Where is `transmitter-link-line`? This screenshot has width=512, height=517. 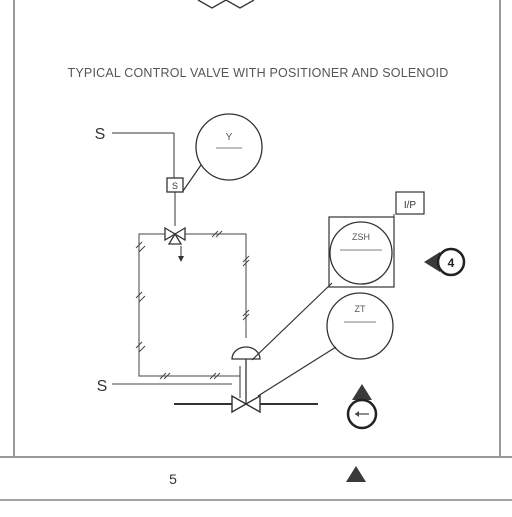
transmitter-link-line is located at coordinates (297, 371).